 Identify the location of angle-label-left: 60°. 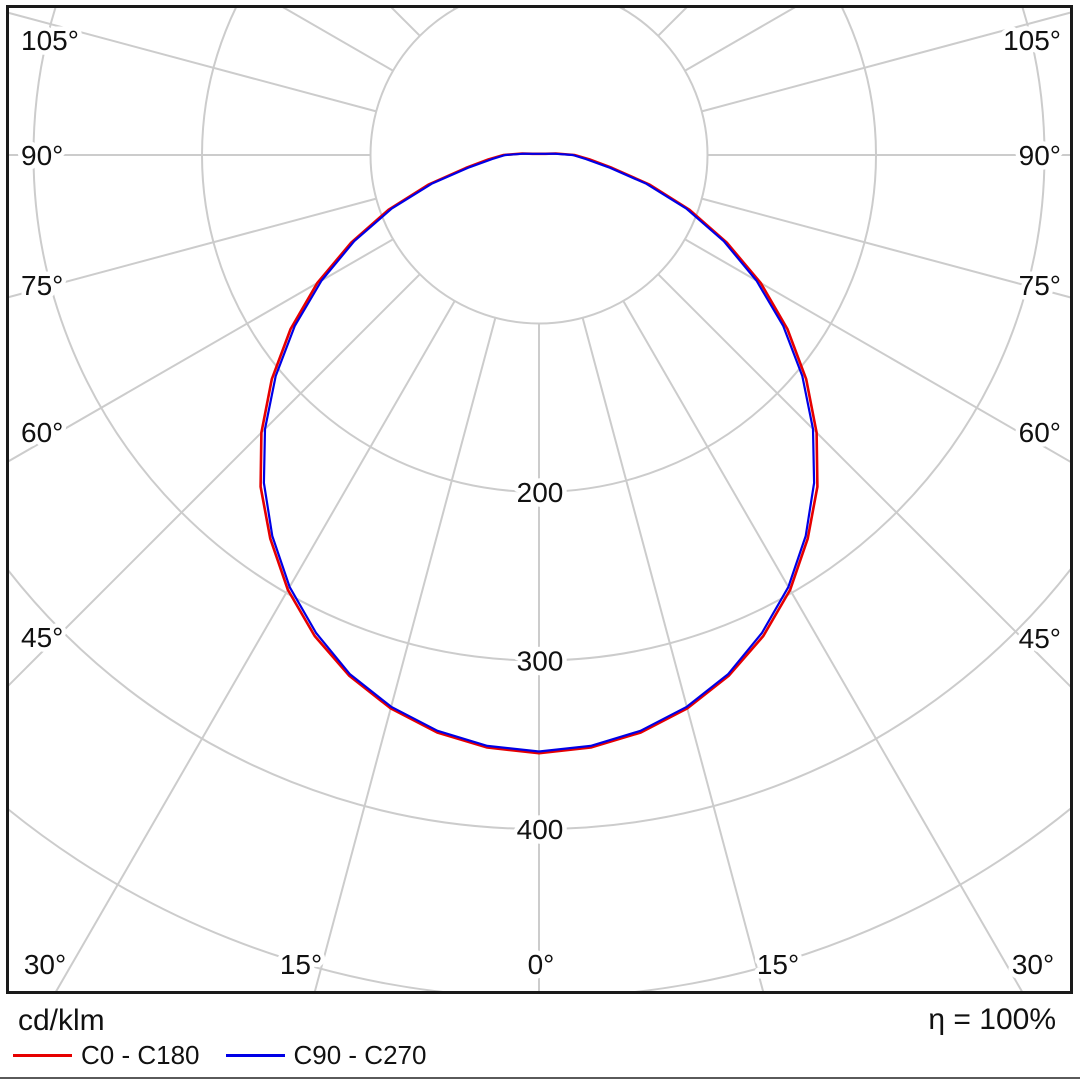
(42, 432).